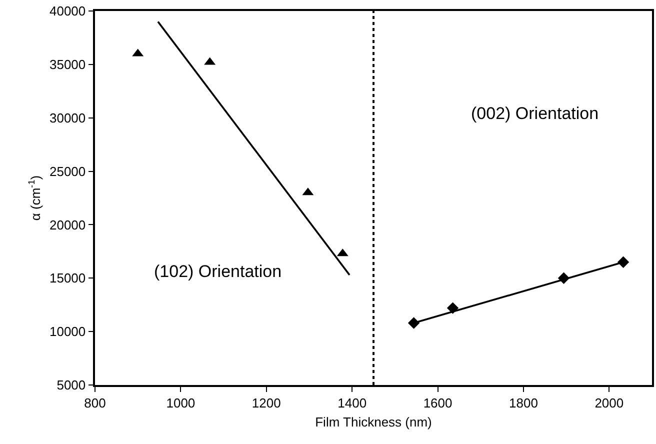 Image resolution: width=656 pixels, height=444 pixels. What do you see at coordinates (373, 422) in the screenshot?
I see `x-axis-title: Film Thickness (nm)` at bounding box center [373, 422].